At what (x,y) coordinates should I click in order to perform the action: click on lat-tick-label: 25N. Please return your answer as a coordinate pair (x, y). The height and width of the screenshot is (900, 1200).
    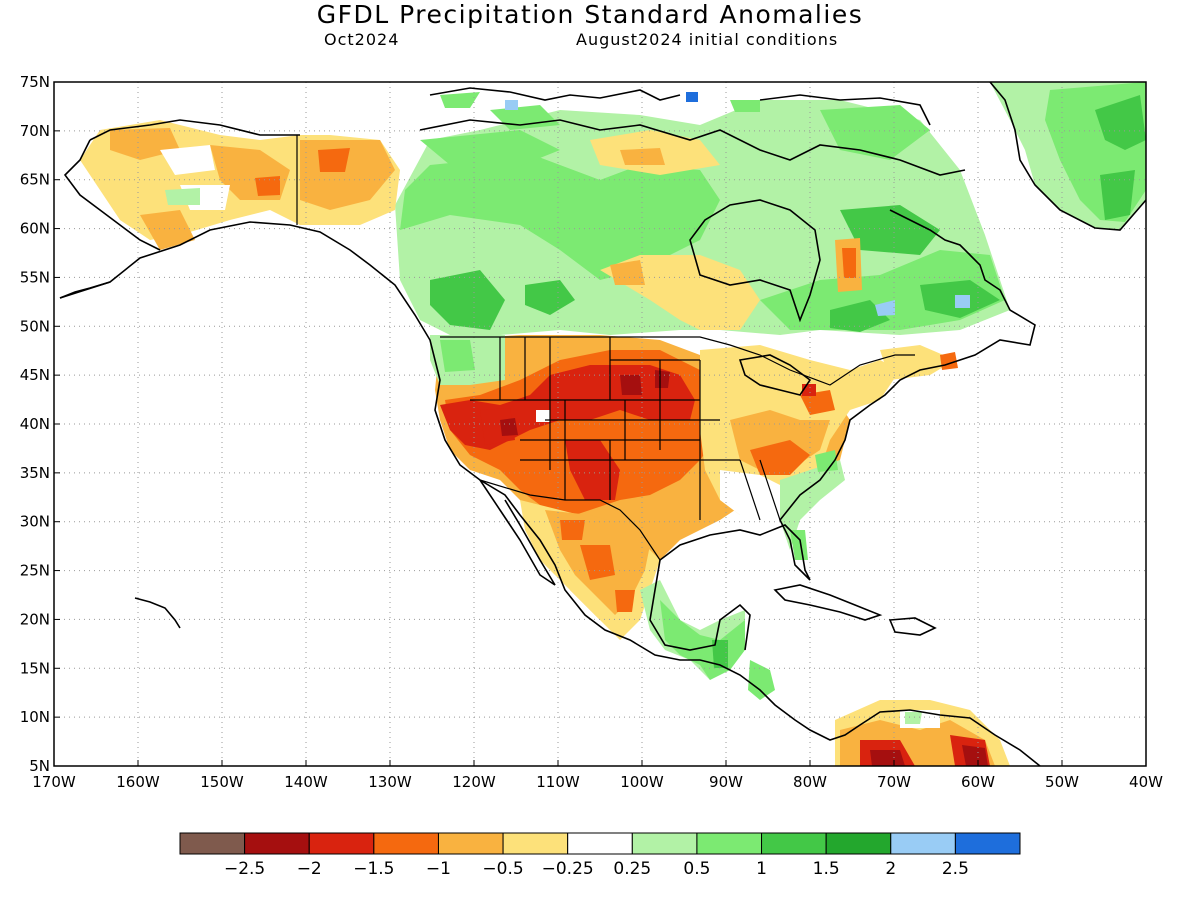
    Looking at the image, I should click on (35, 571).